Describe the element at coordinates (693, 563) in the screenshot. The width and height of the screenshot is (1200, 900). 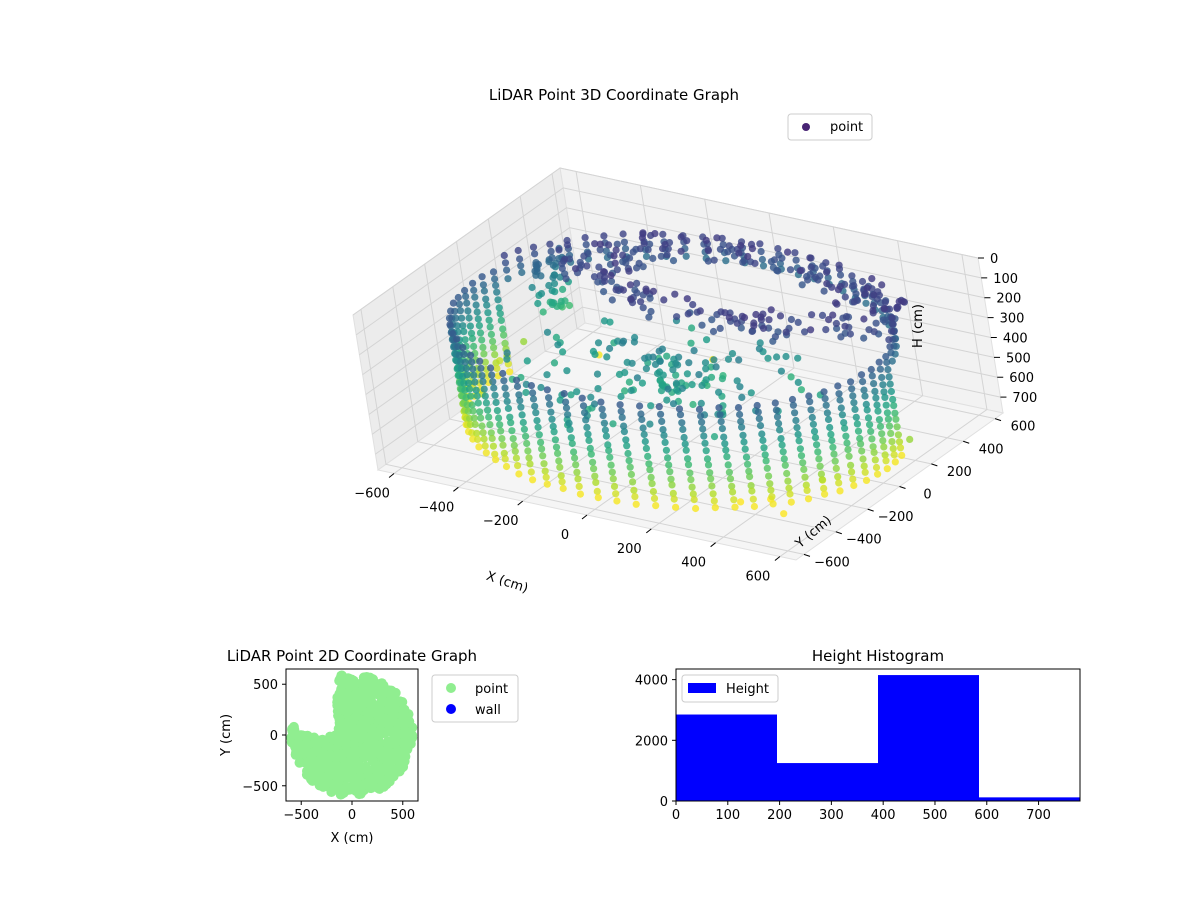
I see `x-tick-label: 400` at that location.